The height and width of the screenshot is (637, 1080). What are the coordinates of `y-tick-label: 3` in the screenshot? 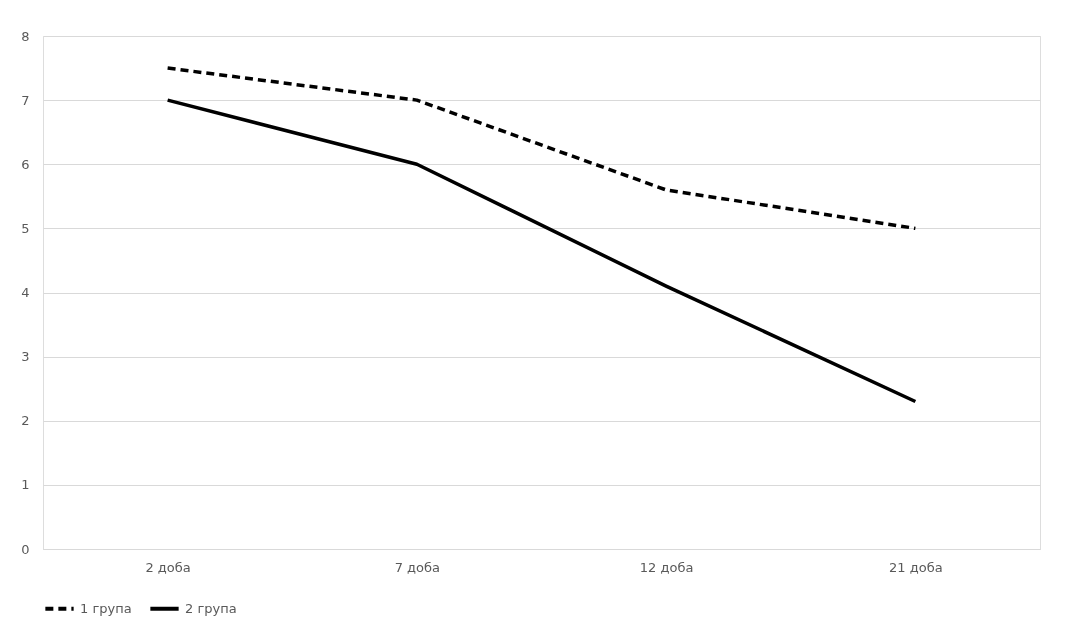 It's located at (25, 357).